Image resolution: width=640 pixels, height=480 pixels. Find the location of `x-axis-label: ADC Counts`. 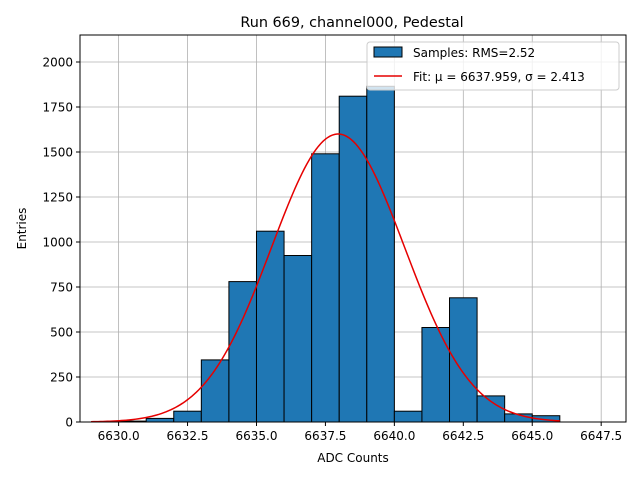

x-axis-label: ADC Counts is located at coordinates (353, 458).